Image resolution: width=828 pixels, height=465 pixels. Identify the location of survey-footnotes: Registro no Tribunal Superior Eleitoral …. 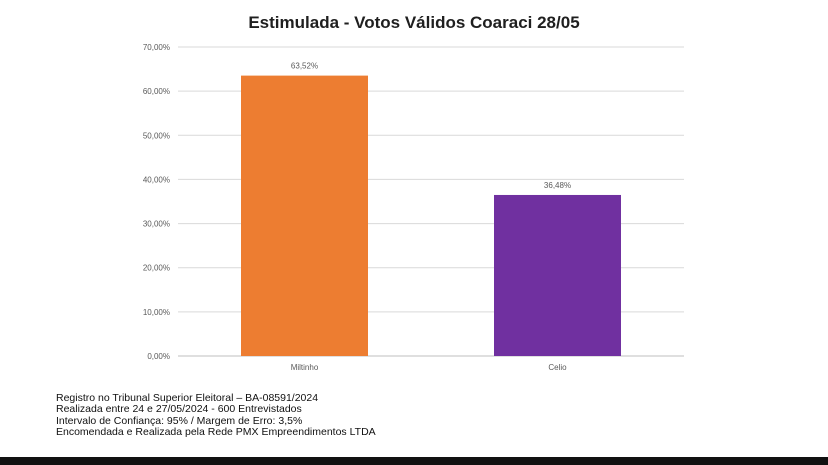
(216, 415).